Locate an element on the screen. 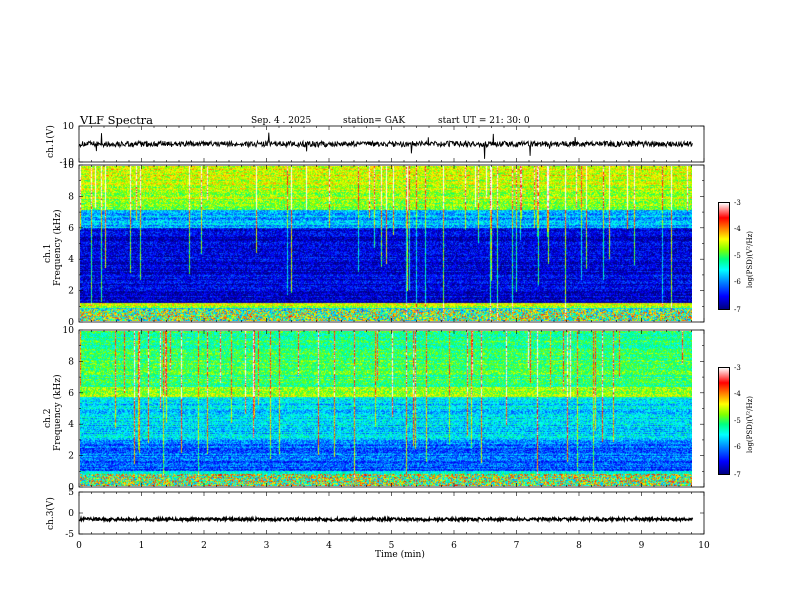 The height and width of the screenshot is (612, 792). ch1-colorbar is located at coordinates (724, 256).